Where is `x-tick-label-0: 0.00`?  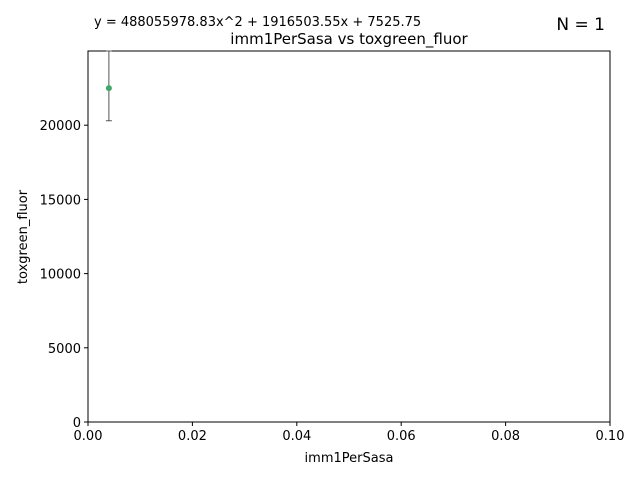 x-tick-label-0: 0.00 is located at coordinates (88, 436).